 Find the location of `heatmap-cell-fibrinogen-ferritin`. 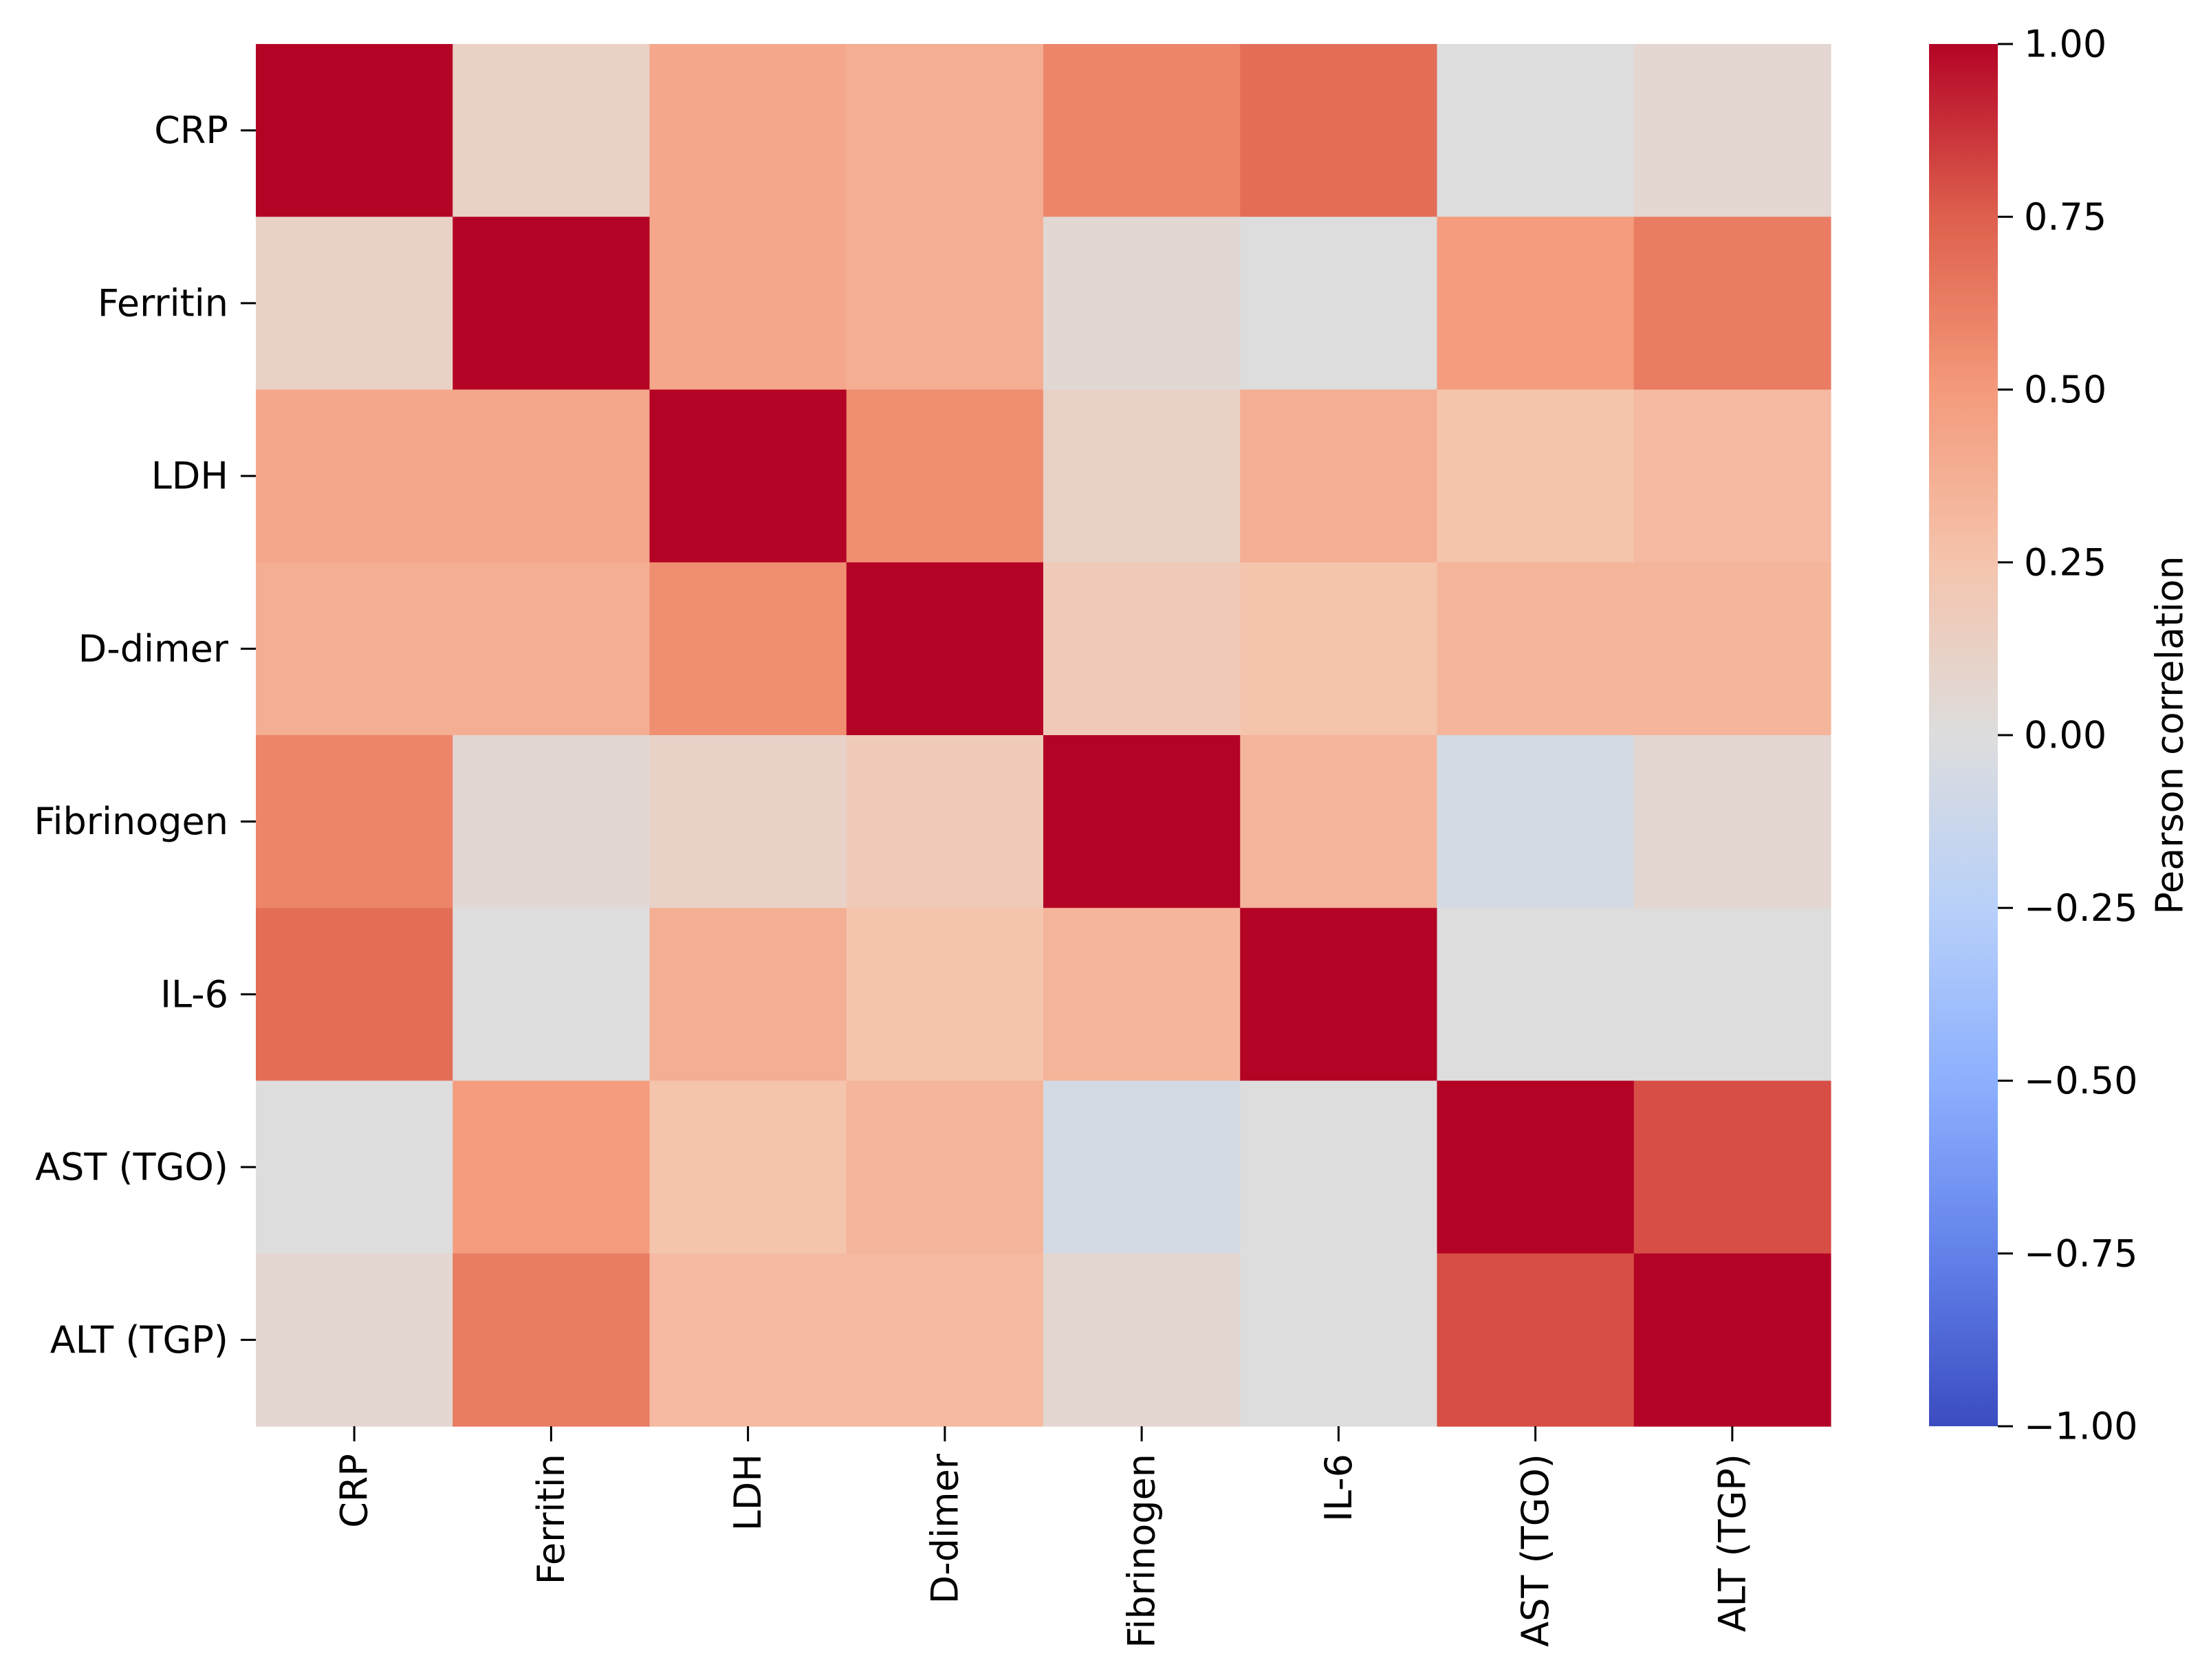

heatmap-cell-fibrinogen-ferritin is located at coordinates (552, 821).